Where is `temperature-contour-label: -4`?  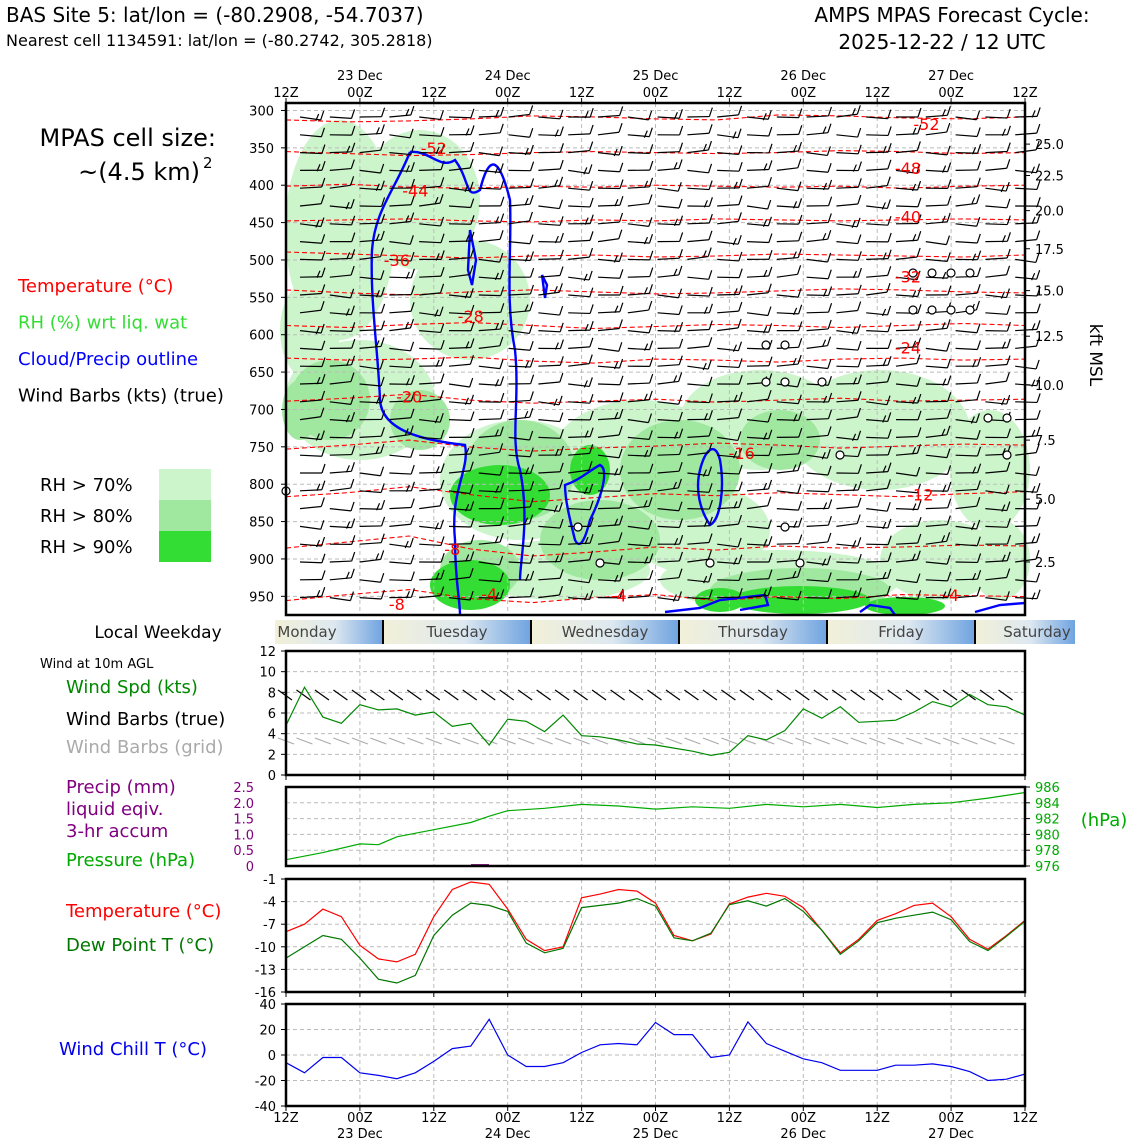
temperature-contour-label: -4 is located at coordinates (619, 596).